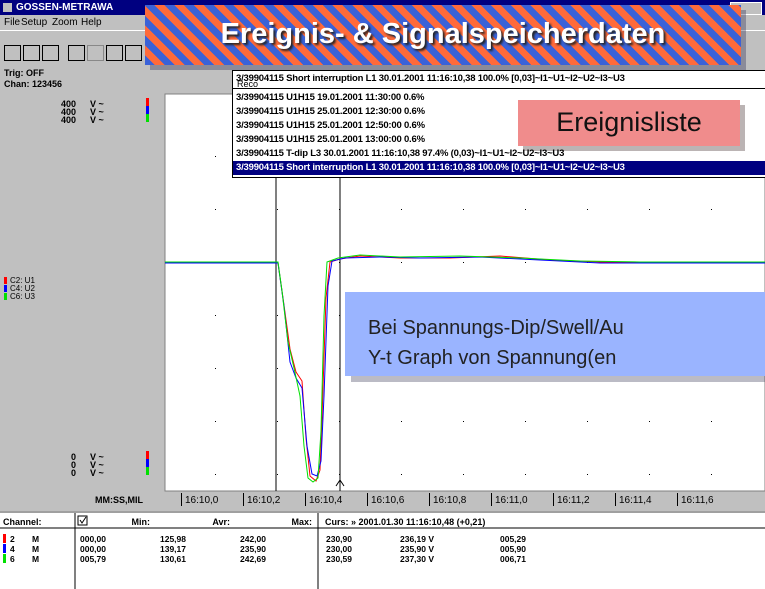 Image resolution: width=765 pixels, height=589 pixels. What do you see at coordinates (382, 551) in the screenshot?
I see `table-area` at bounding box center [382, 551].